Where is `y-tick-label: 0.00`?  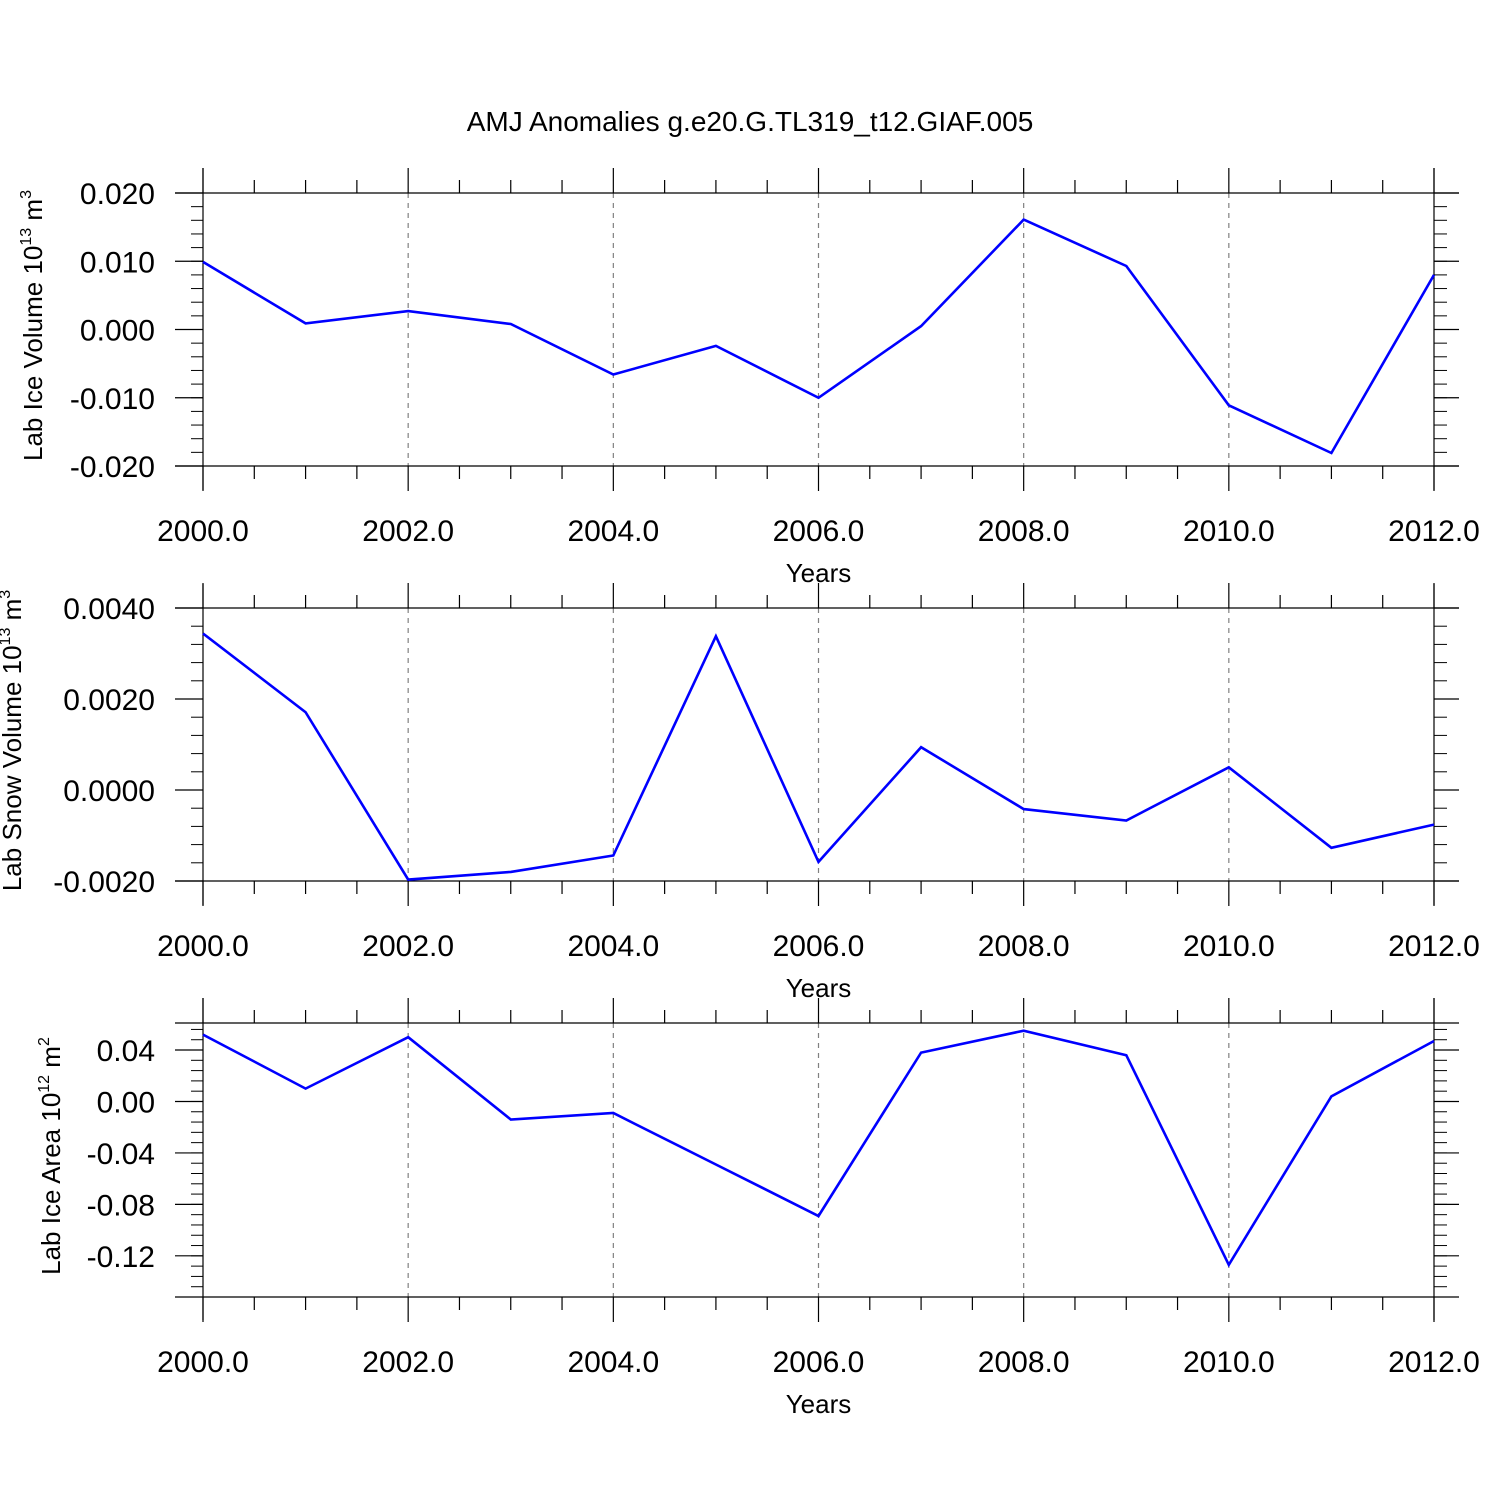
y-tick-label: 0.00 is located at coordinates (126, 1102).